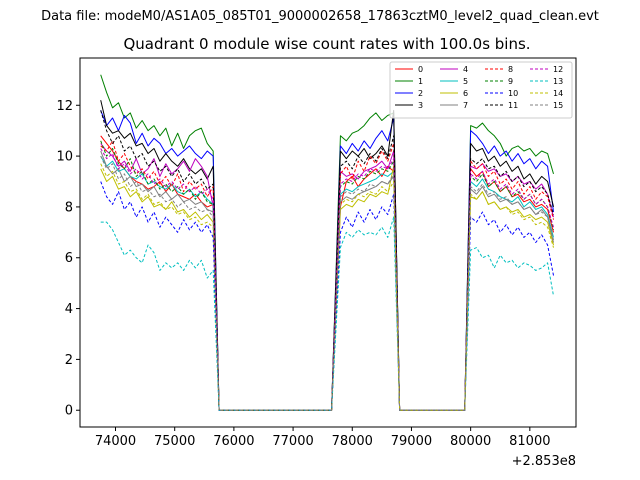 Image resolution: width=640 pixels, height=480 pixels. What do you see at coordinates (69, 258) in the screenshot?
I see `y-tick-label: 6` at bounding box center [69, 258].